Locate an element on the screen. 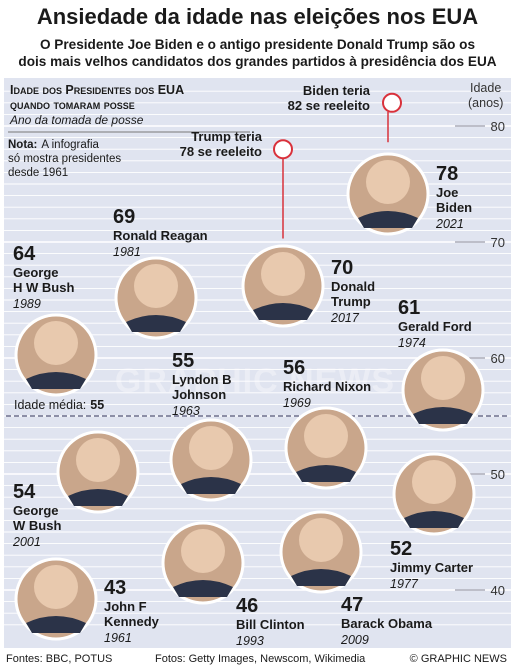 The width and height of the screenshot is (515, 671). hypothetical-label: 78 se reeleito is located at coordinates (221, 151).